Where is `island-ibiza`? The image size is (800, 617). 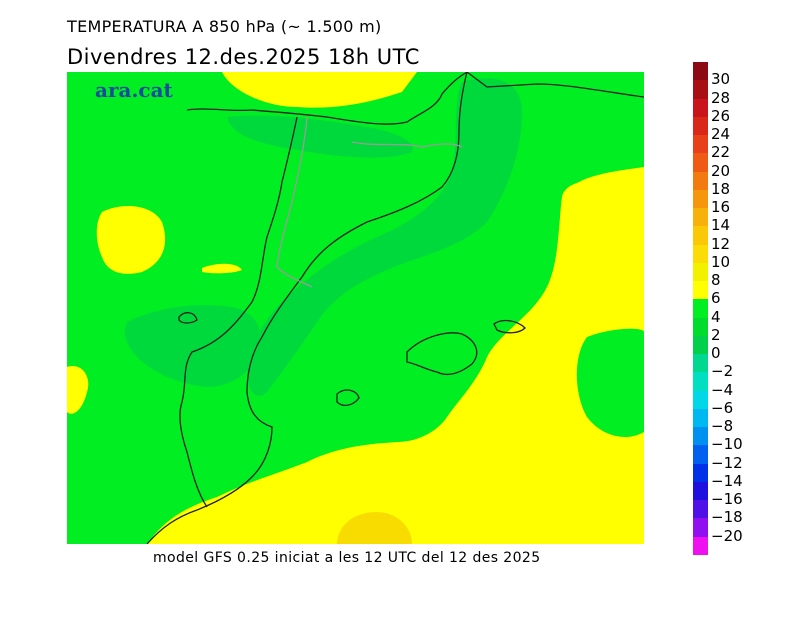
island-ibiza is located at coordinates (348, 397).